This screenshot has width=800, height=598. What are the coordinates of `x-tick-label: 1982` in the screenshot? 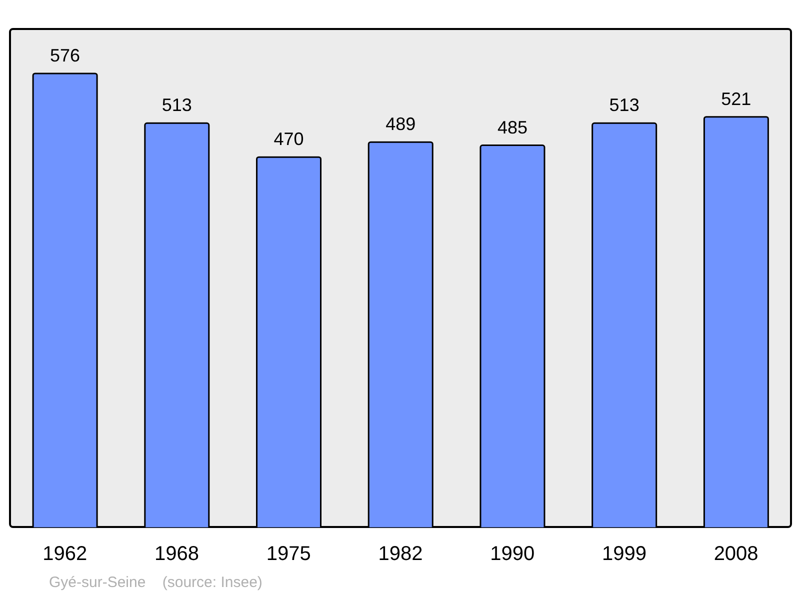 It's located at (400, 554).